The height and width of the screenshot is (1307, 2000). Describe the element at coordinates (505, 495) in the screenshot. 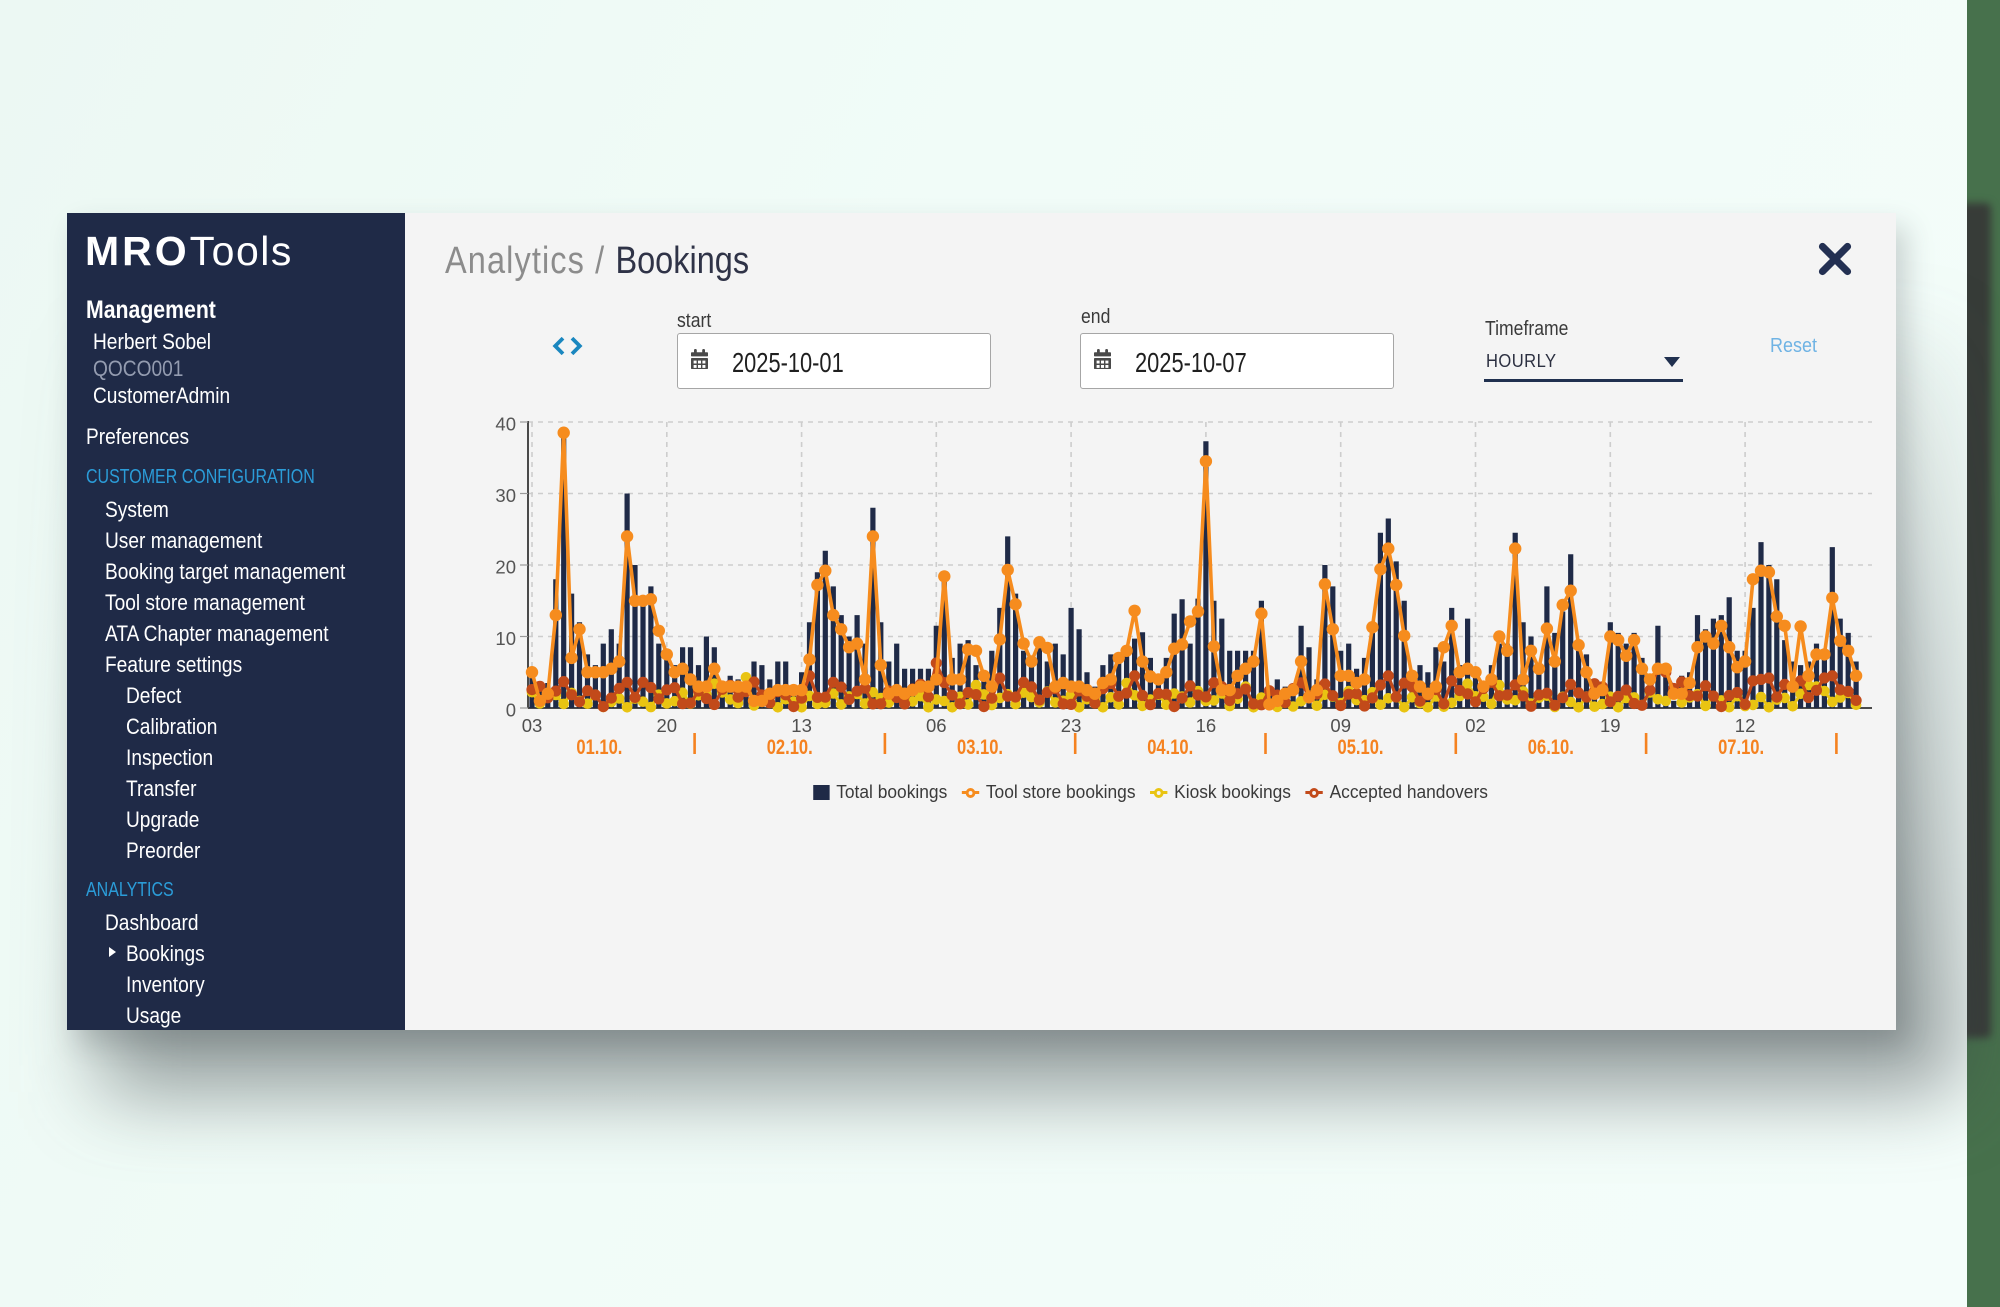

I see `svg-text: 30` at that location.